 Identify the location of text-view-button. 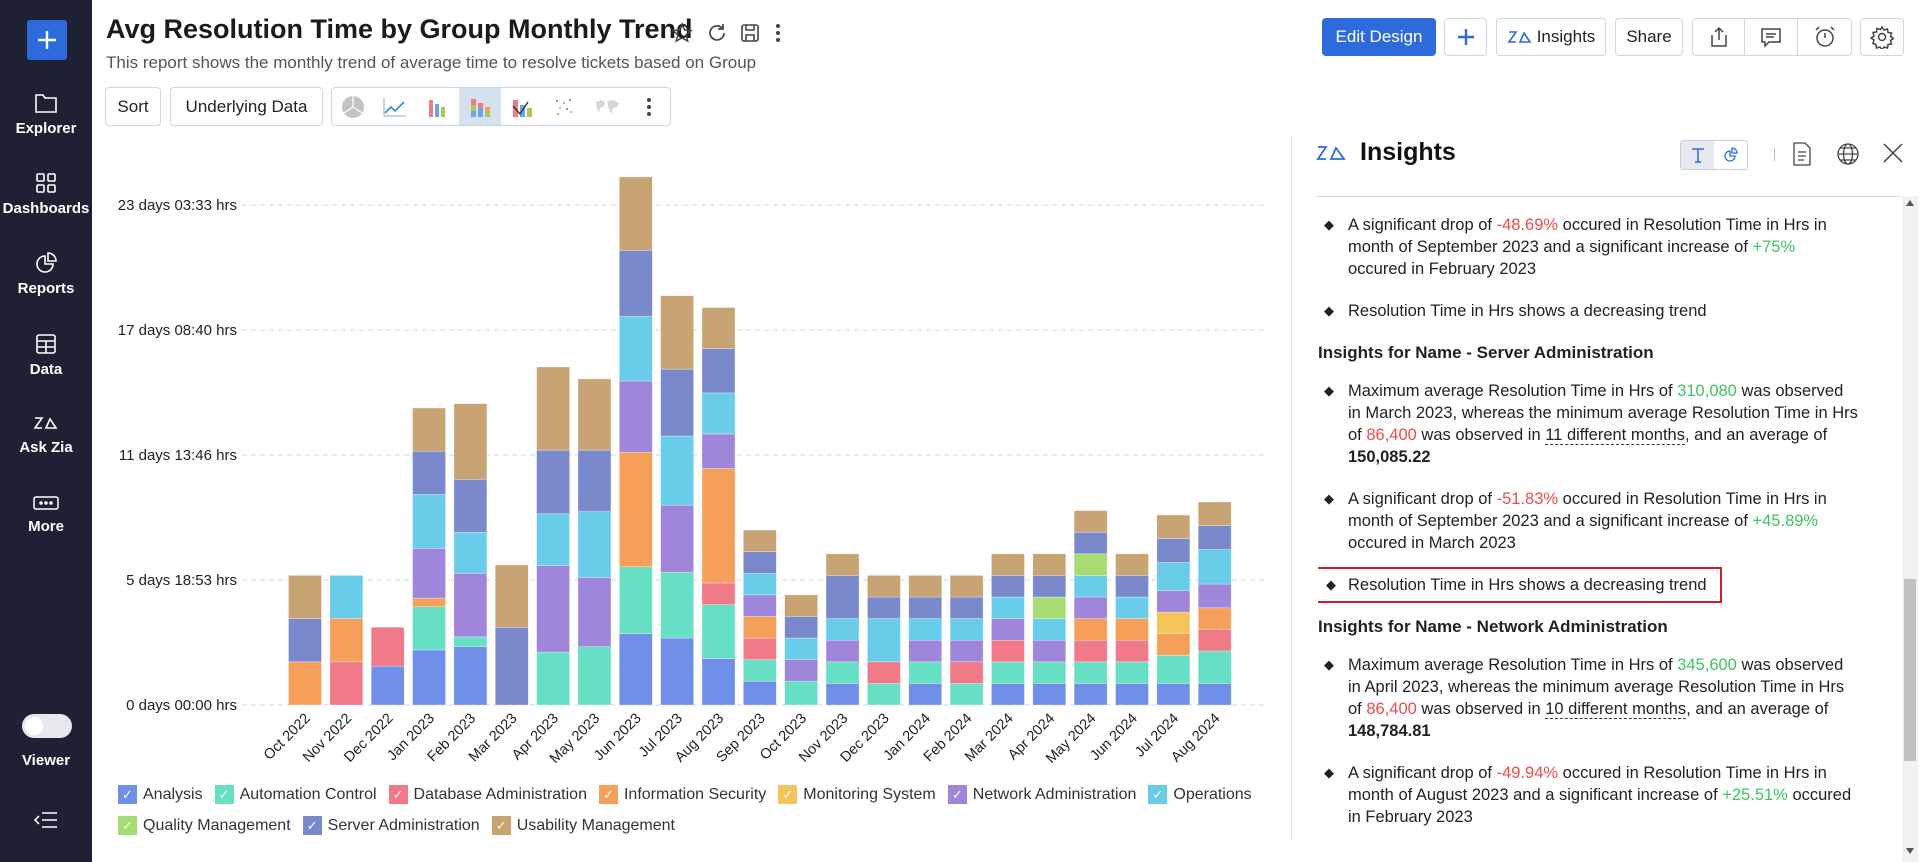
(1697, 155).